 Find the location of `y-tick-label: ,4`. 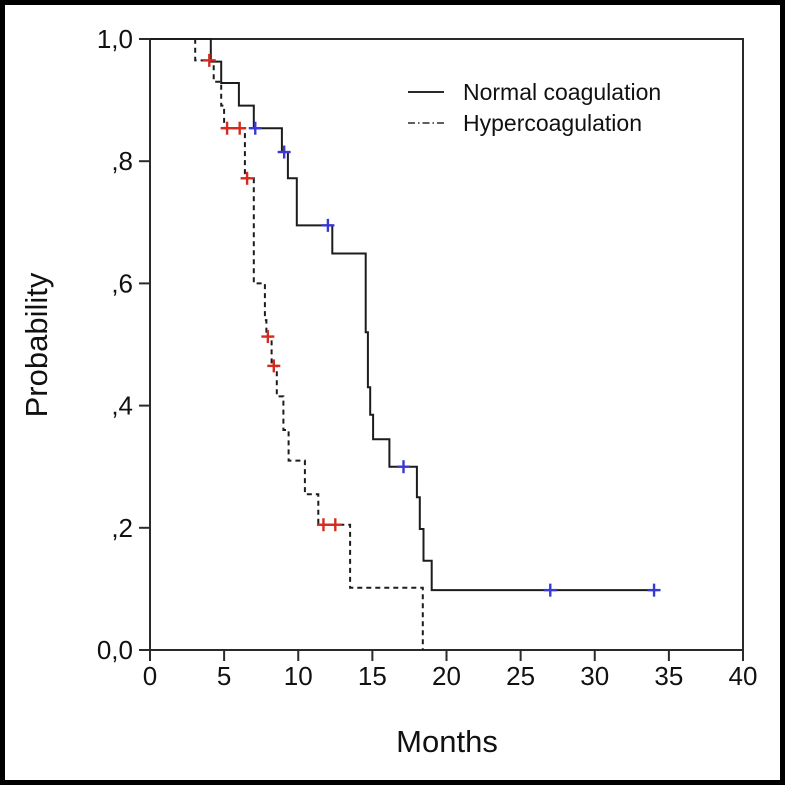

y-tick-label: ,4 is located at coordinates (122, 406).